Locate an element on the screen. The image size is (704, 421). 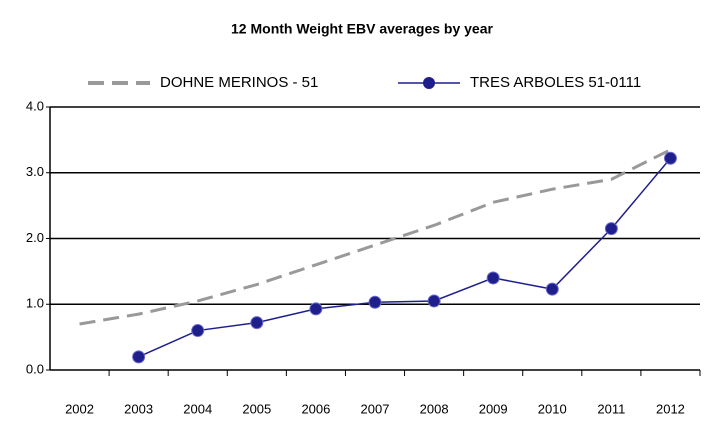
x-tick-label: 2009 is located at coordinates (493, 408).